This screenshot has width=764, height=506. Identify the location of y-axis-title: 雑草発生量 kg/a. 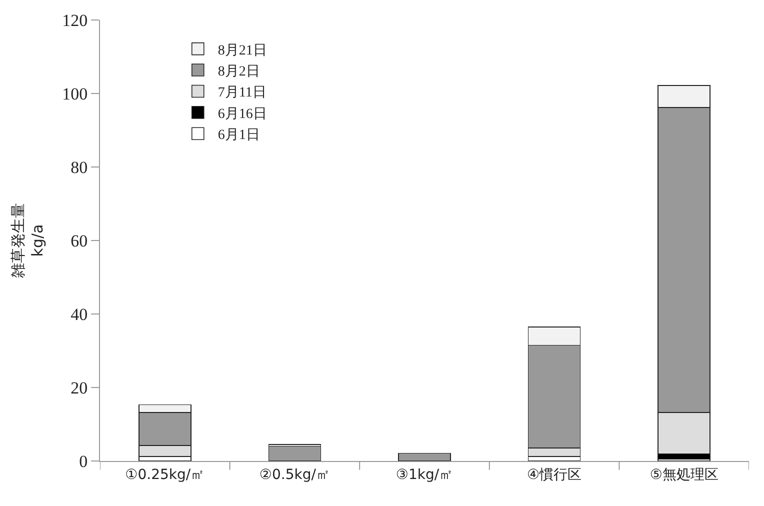
(27, 240).